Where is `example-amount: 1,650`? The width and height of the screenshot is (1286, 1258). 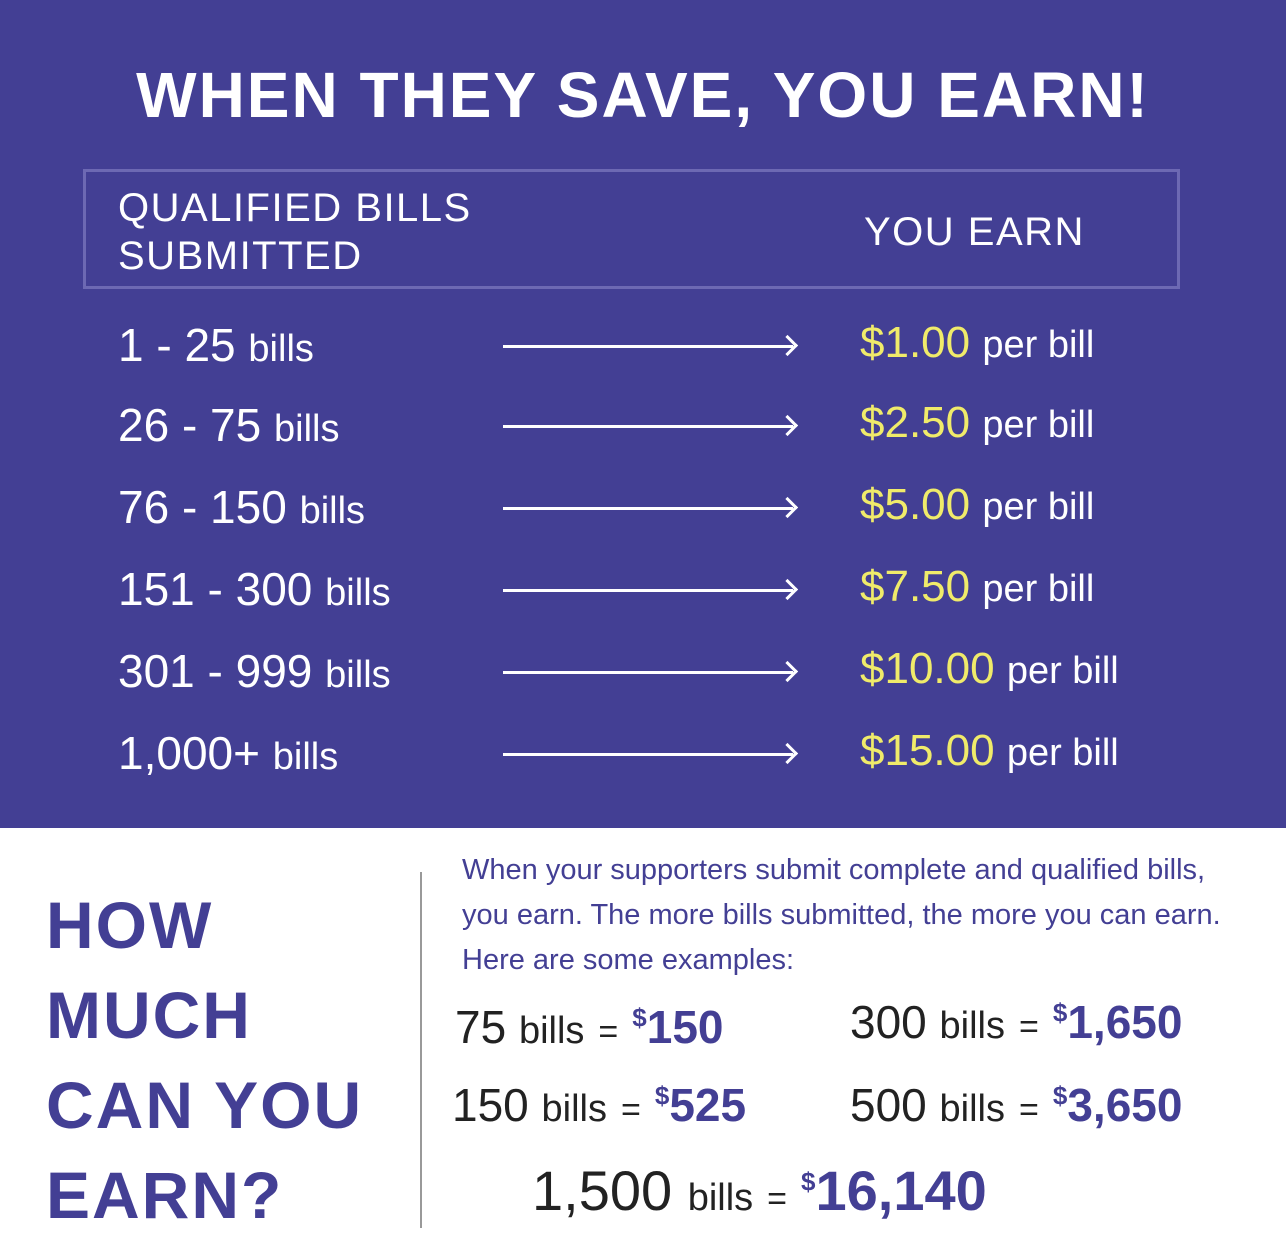
example-amount: 1,650 is located at coordinates (1125, 1022).